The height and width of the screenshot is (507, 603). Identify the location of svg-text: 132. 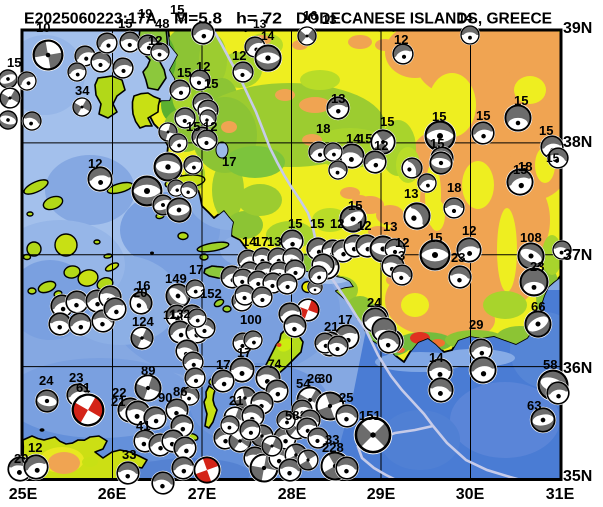
(180, 314).